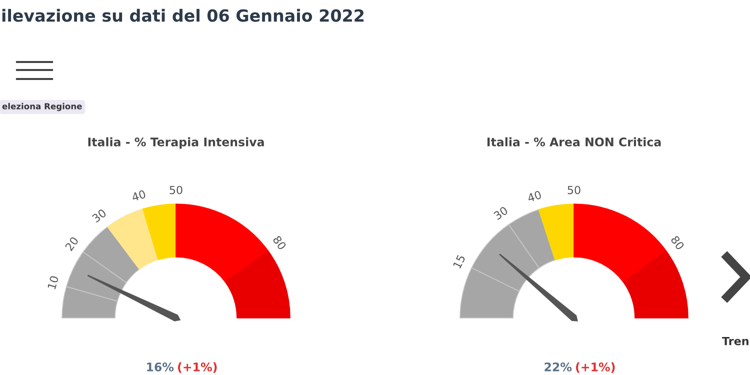 Image resolution: width=750 pixels, height=375 pixels. What do you see at coordinates (574, 141) in the screenshot?
I see `chart-title: Italia - % Area NON Critica` at bounding box center [574, 141].